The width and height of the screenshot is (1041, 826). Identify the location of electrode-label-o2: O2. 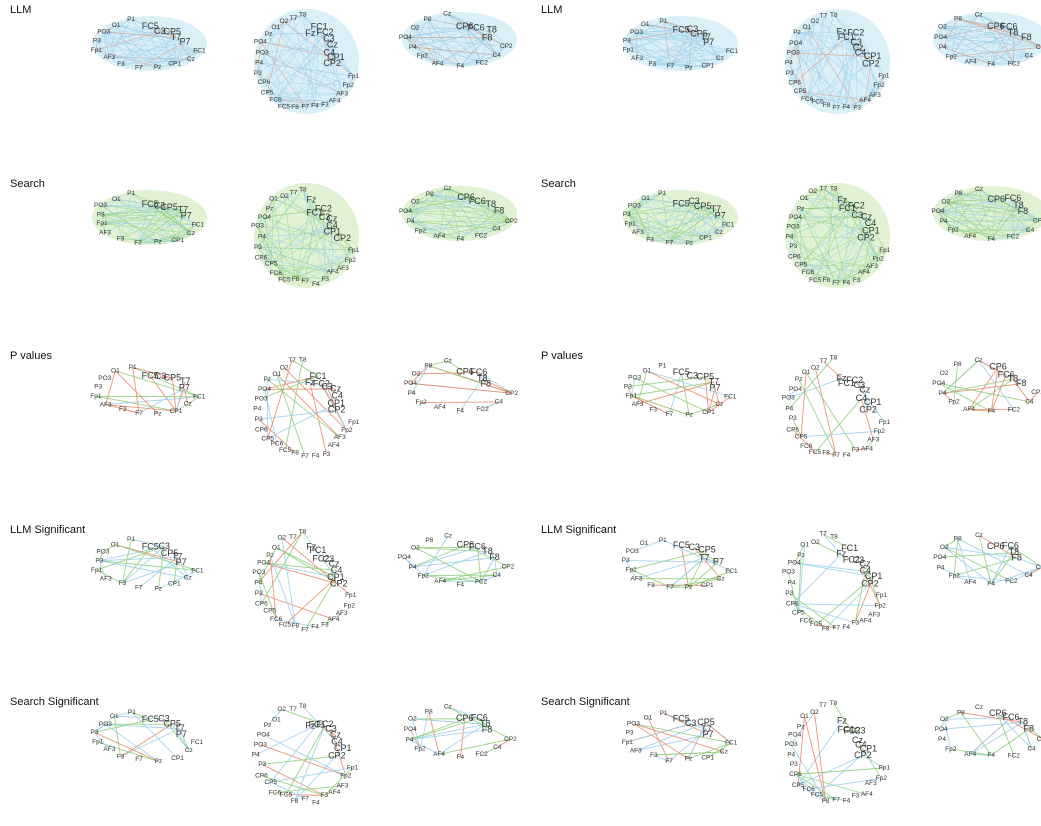
(814, 712).